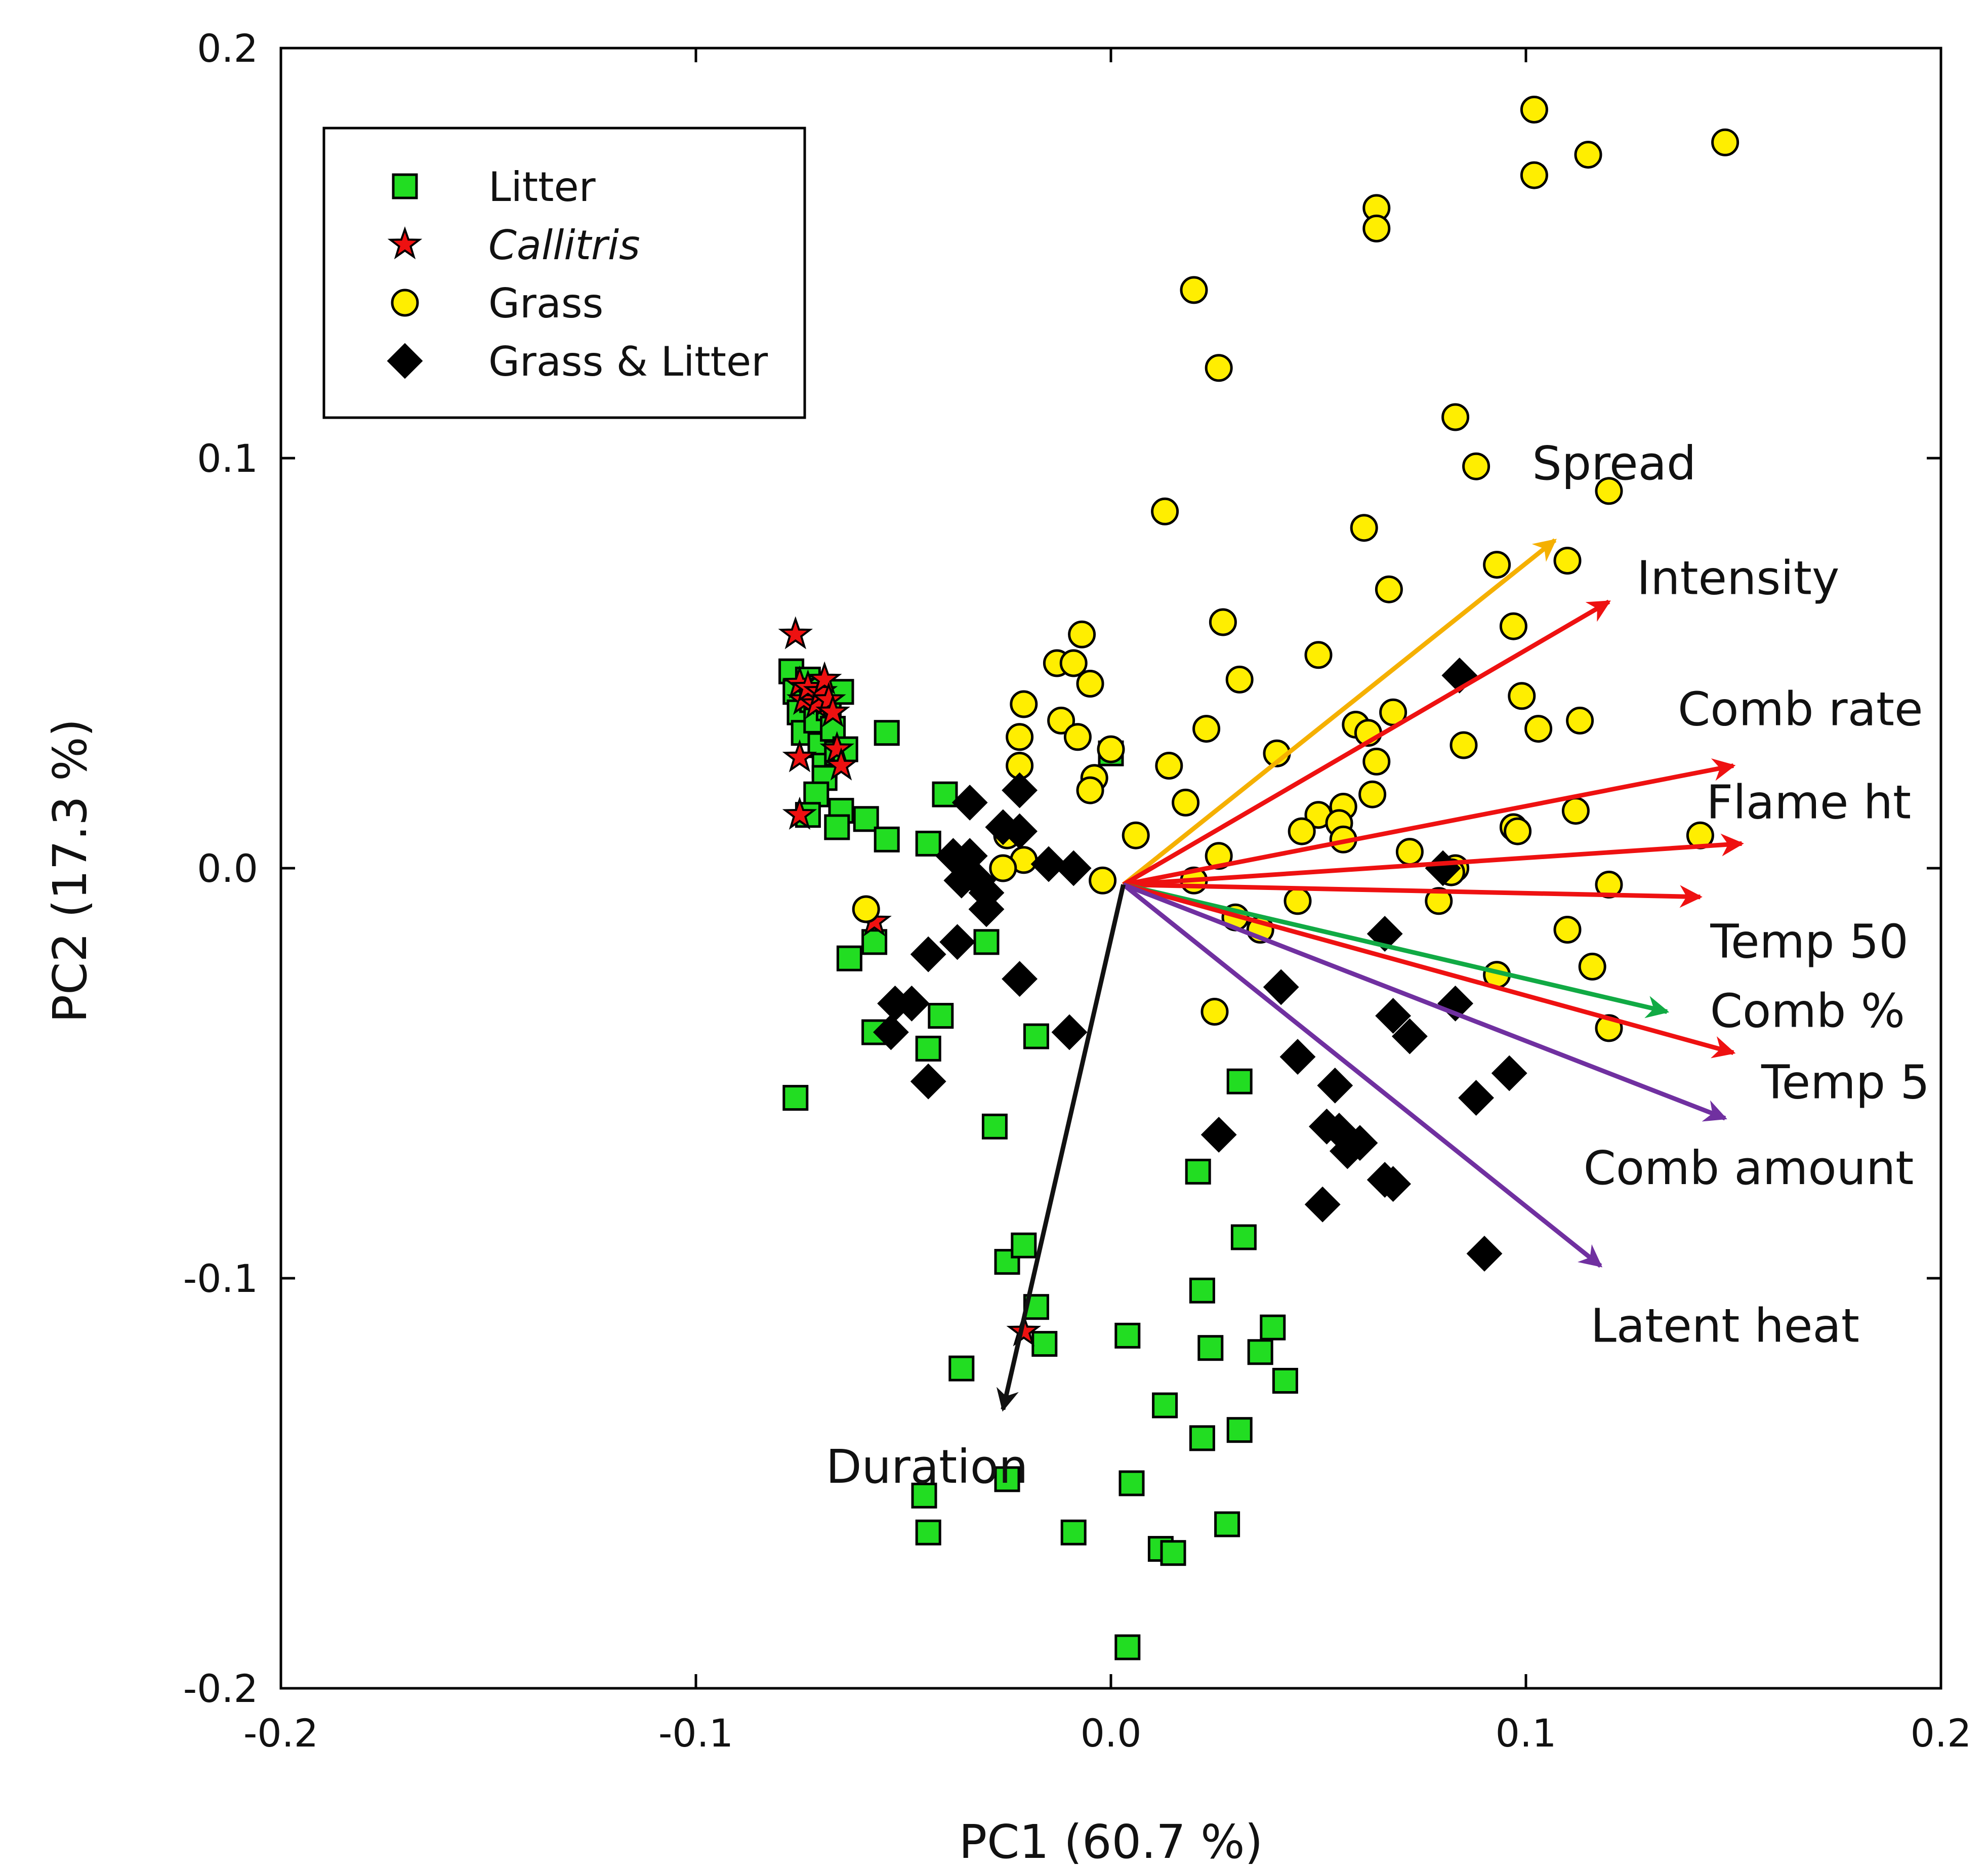 The width and height of the screenshot is (1988, 1867). I want to click on x-tick-label: 0.1, so click(1526, 1733).